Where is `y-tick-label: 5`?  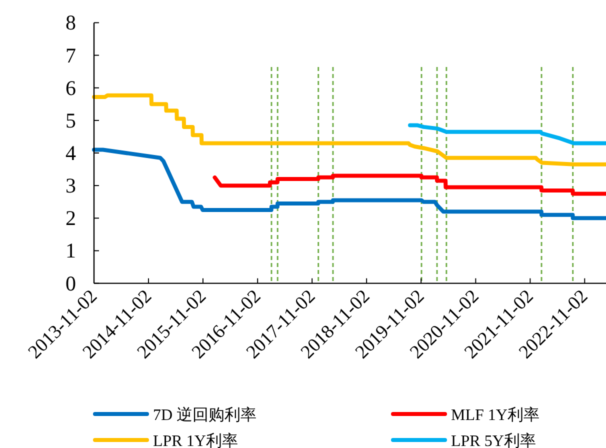 y-tick-label: 5 is located at coordinates (71, 120).